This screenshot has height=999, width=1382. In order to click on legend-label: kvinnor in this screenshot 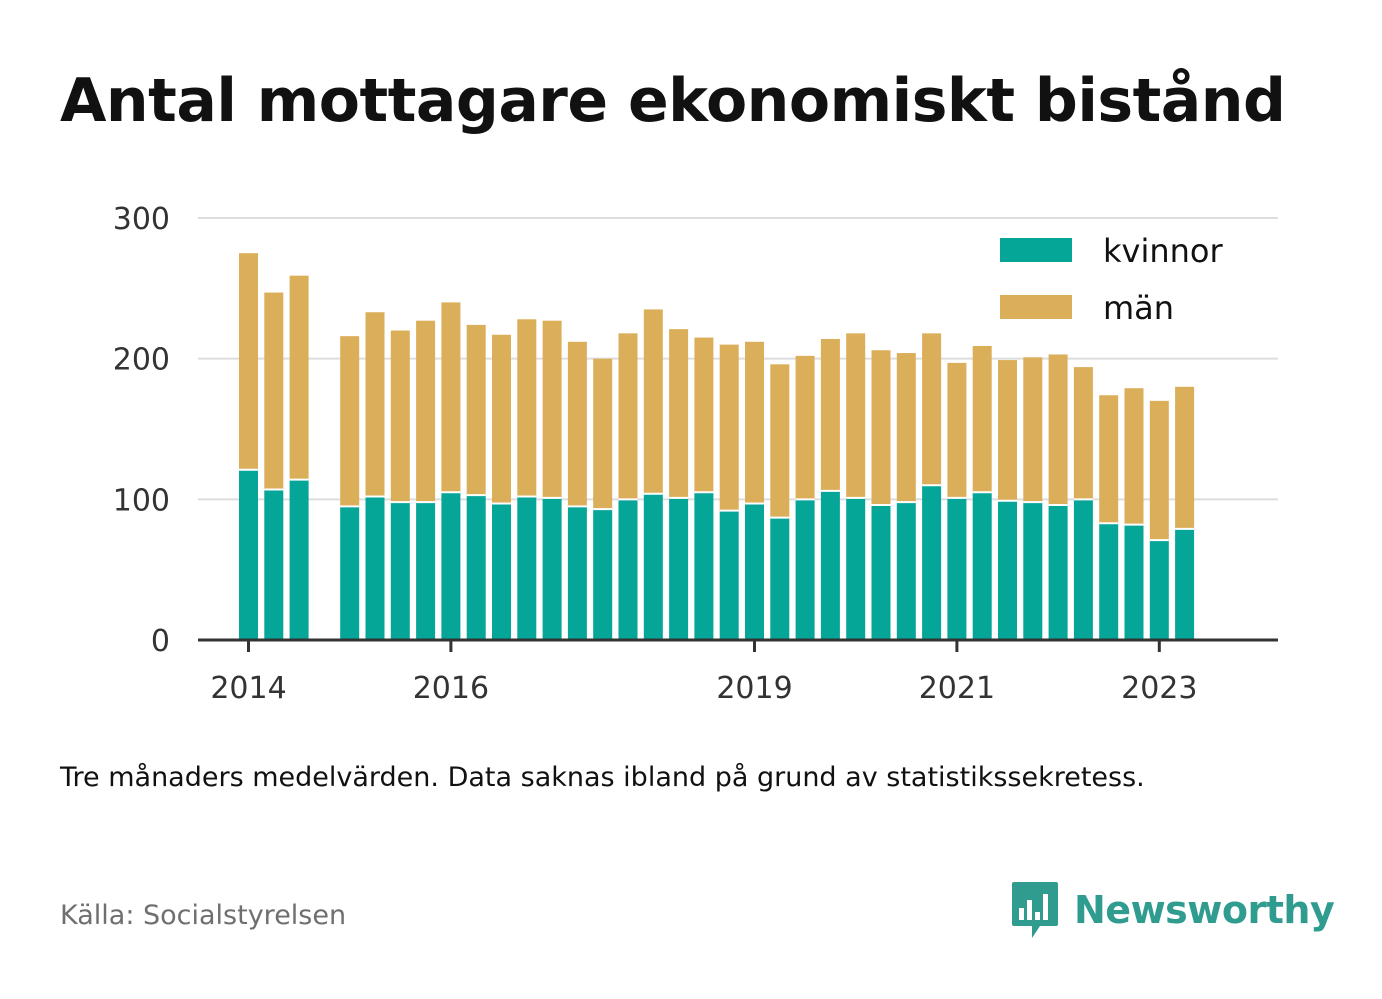, I will do `click(1163, 251)`.